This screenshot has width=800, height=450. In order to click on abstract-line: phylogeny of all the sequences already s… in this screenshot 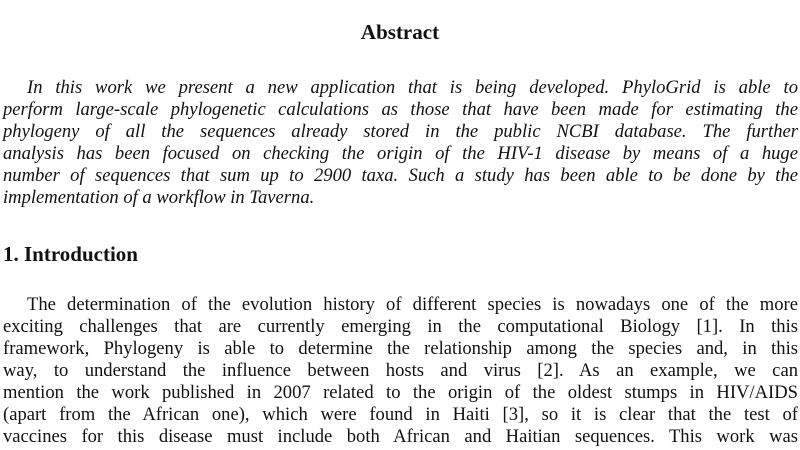, I will do `click(400, 131)`.